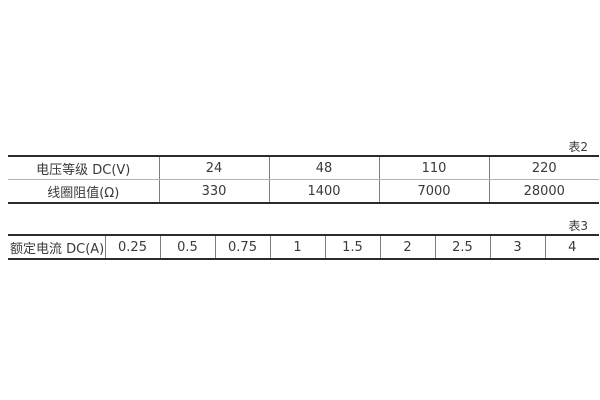  Describe the element at coordinates (433, 168) in the screenshot. I see `voltage-value-cell: 110` at that location.